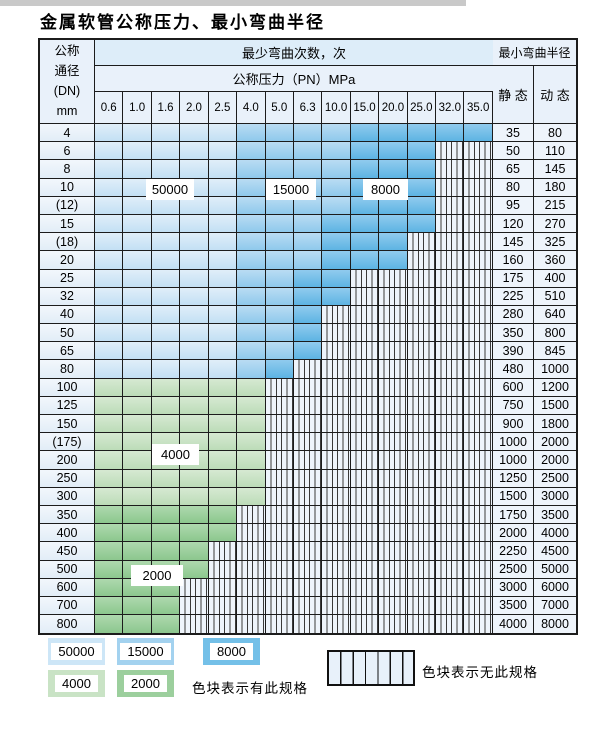 This screenshot has height=743, width=600. I want to click on dn-cell: 40, so click(67, 315).